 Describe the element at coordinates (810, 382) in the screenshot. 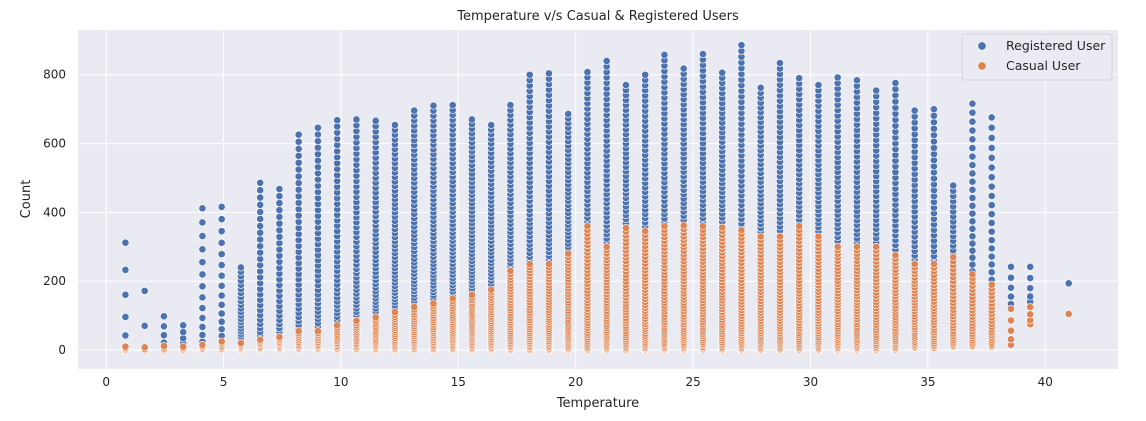

I see `x-tick-label: 30` at that location.